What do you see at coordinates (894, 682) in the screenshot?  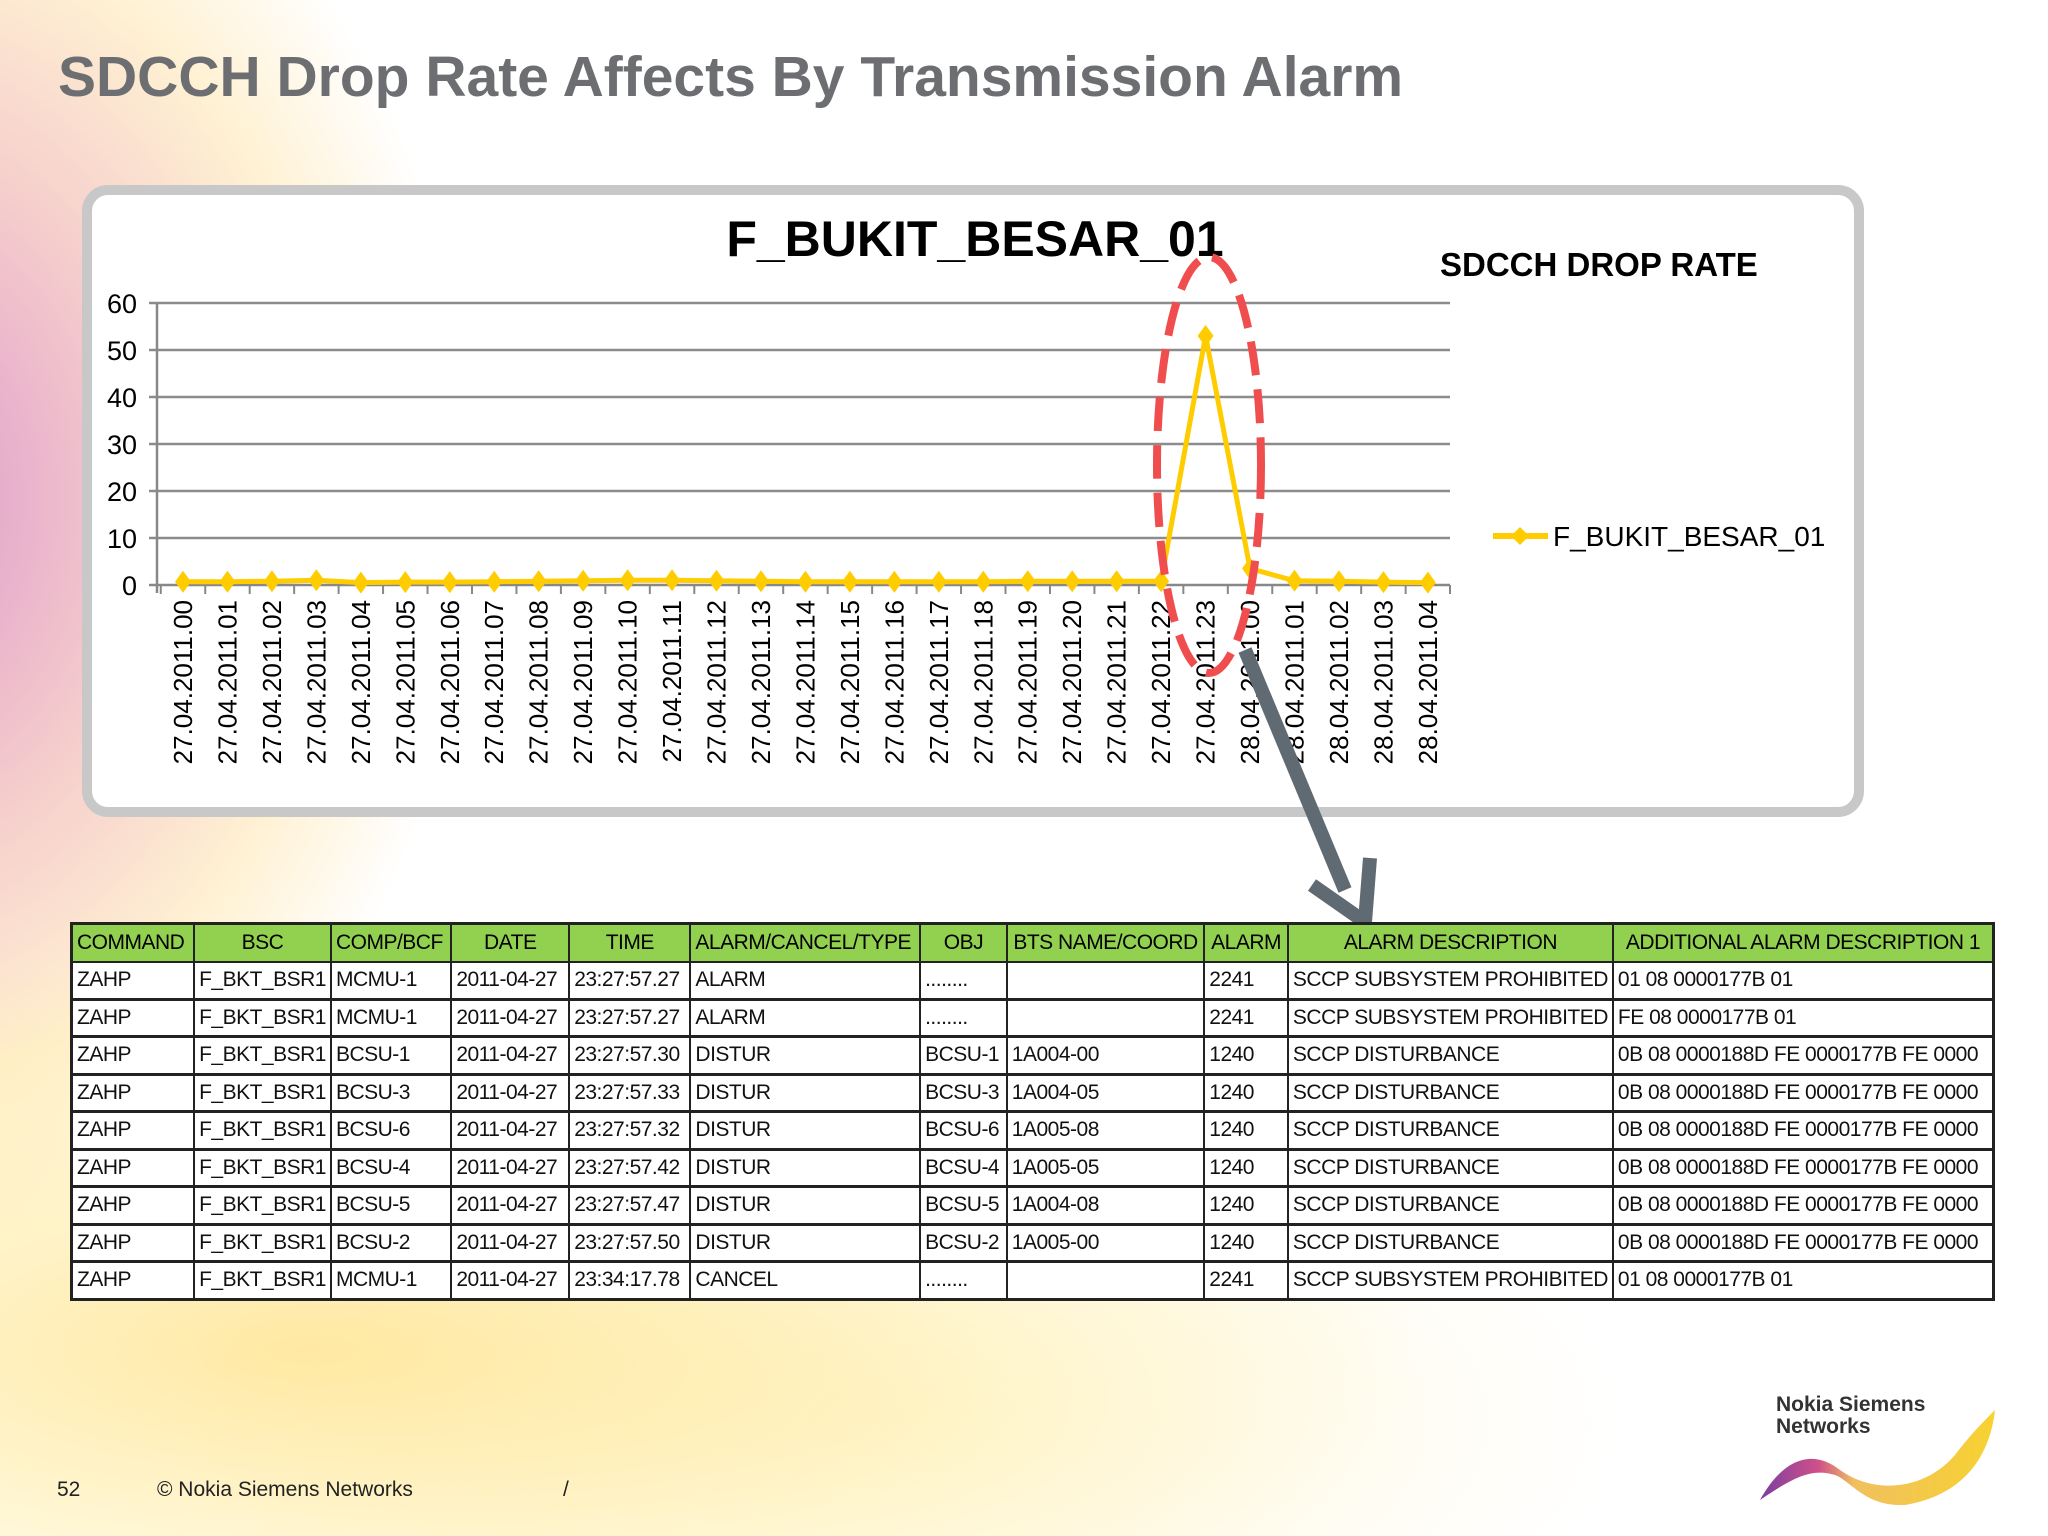 I see `x-tick-label: 27.04.2011.16` at bounding box center [894, 682].